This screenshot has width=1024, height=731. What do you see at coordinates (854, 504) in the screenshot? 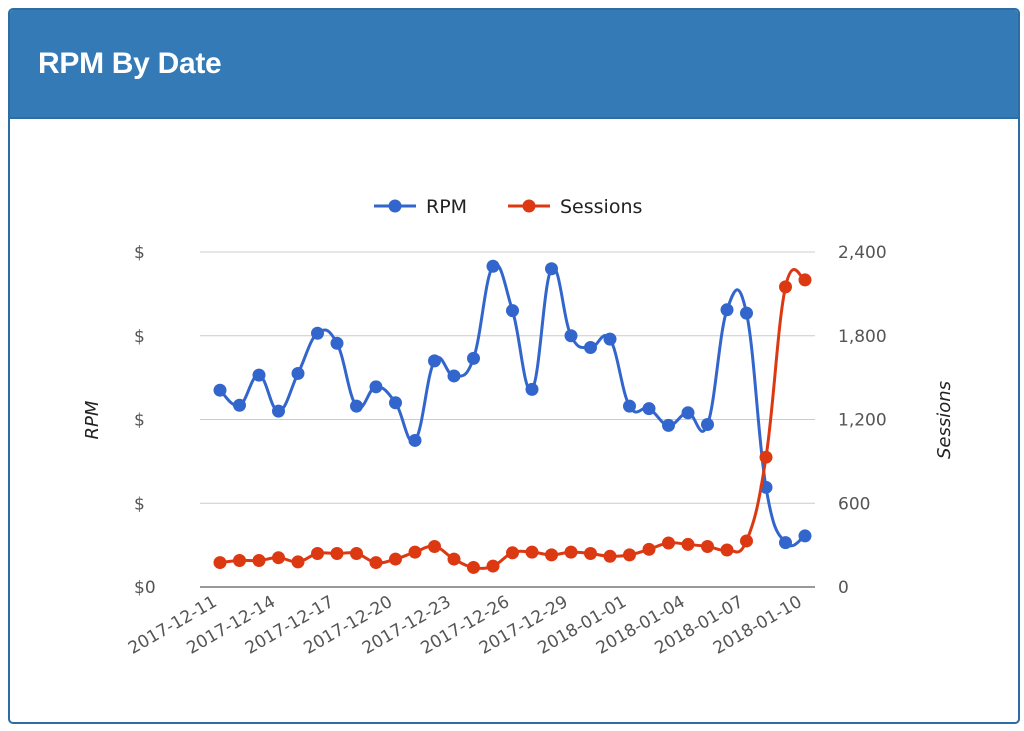
I see `y-right-tick-label: 600` at bounding box center [854, 504].